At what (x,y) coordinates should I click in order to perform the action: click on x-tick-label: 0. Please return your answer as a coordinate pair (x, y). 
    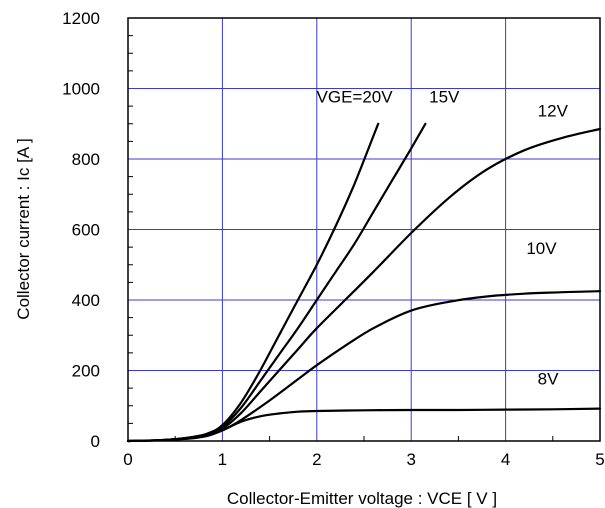
    Looking at the image, I should click on (127, 459).